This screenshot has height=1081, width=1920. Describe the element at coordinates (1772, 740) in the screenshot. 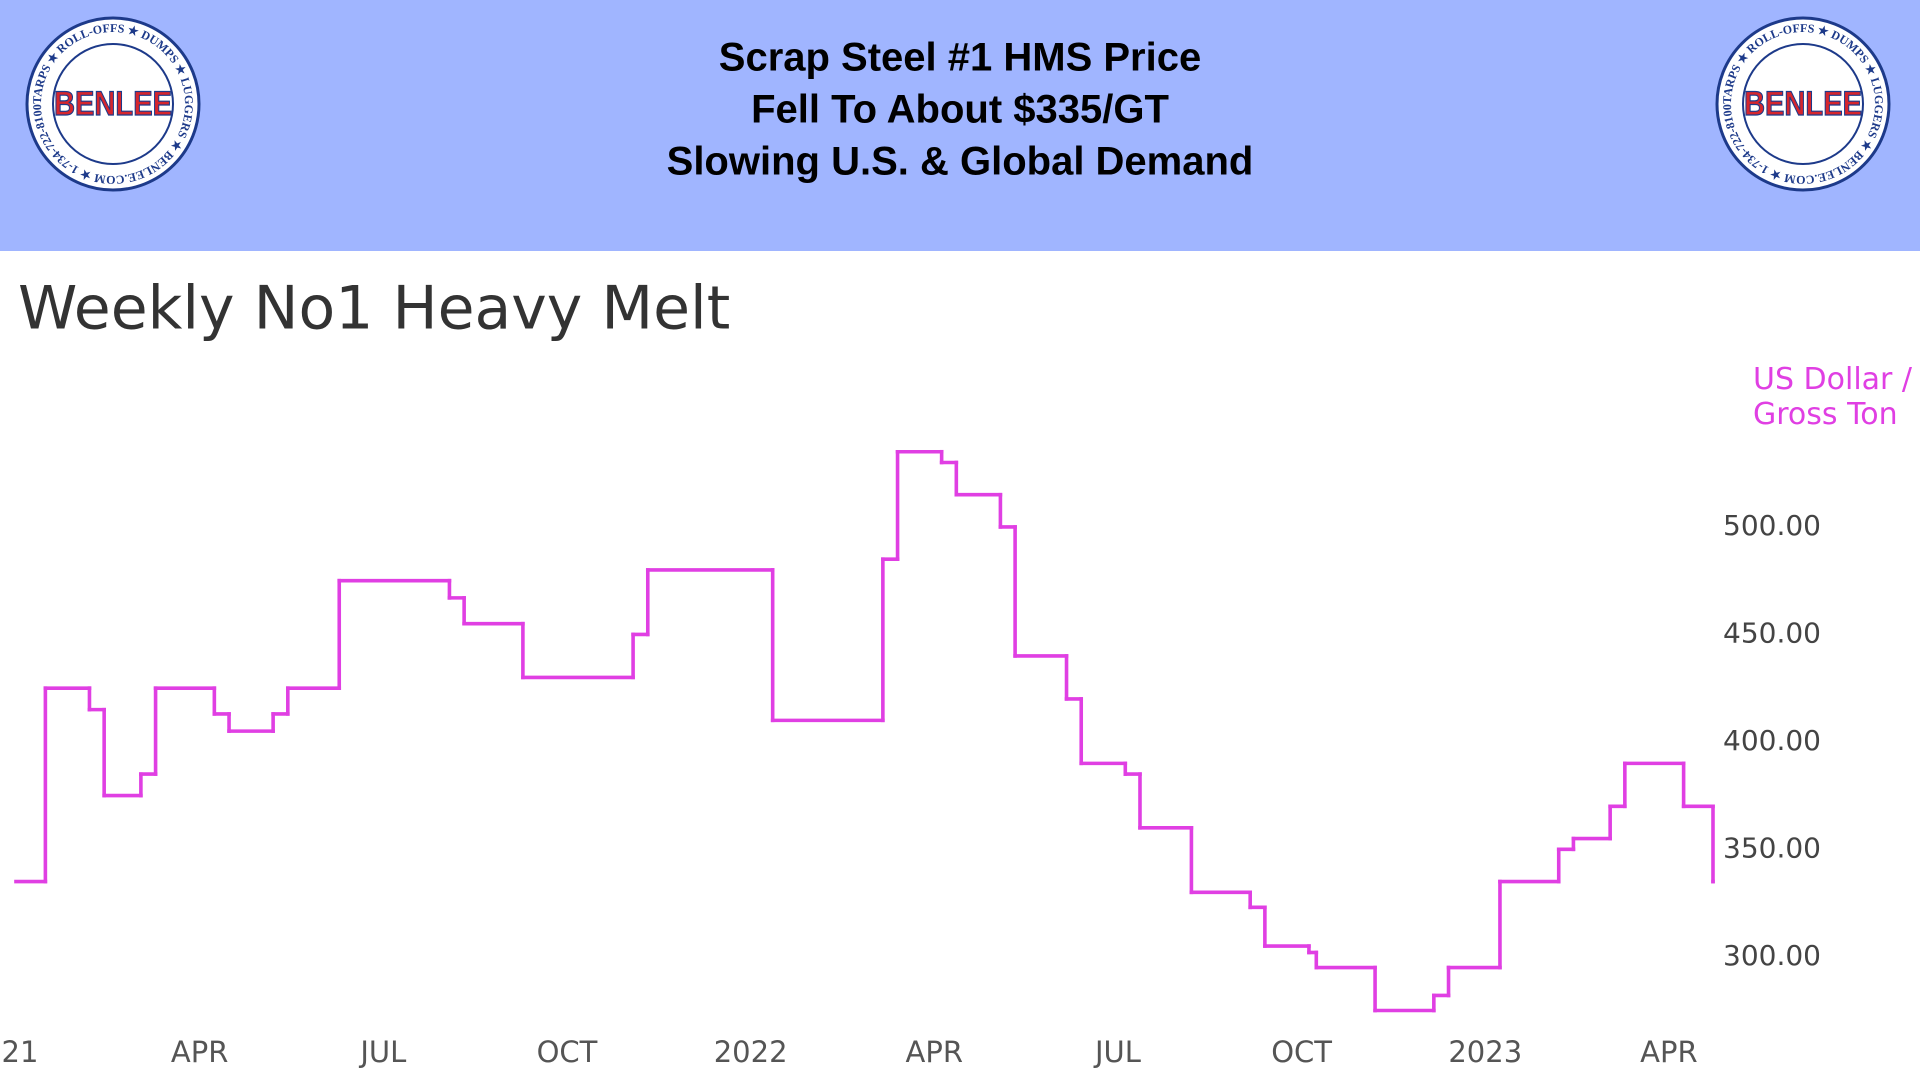

I see `y-tick-label: 400.00` at that location.